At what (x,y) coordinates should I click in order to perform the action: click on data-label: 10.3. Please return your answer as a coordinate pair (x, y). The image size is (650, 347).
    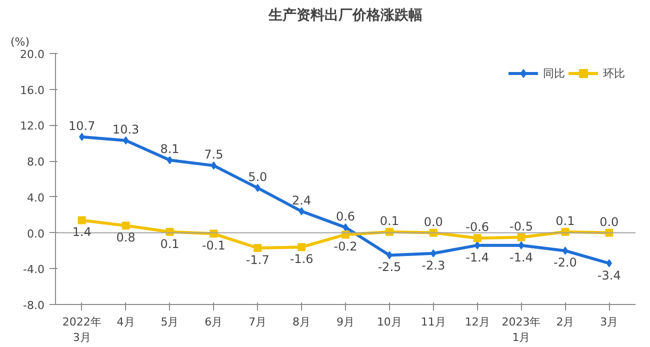
    Looking at the image, I should click on (126, 129).